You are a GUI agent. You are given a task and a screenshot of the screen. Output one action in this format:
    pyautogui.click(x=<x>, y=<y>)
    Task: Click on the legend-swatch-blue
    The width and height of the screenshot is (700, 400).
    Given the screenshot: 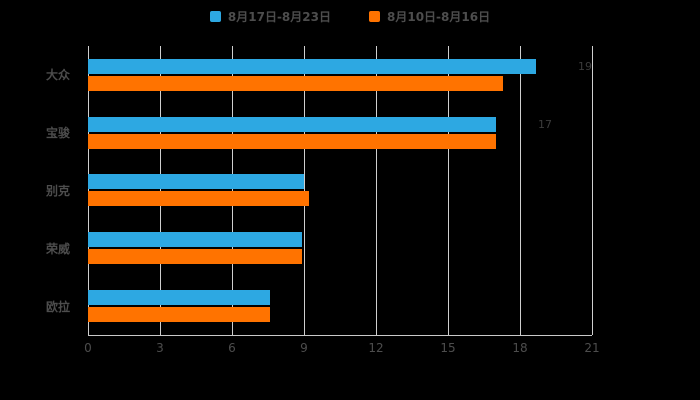 What is the action you would take?
    pyautogui.click(x=215, y=16)
    